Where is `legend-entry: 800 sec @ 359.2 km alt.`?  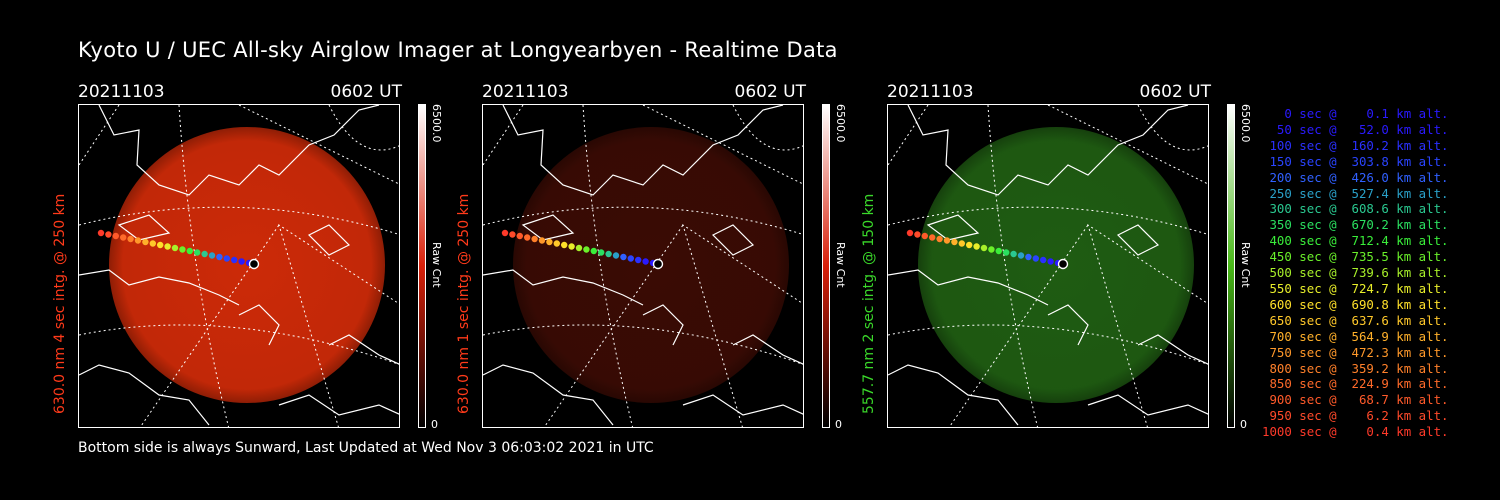
legend-entry: 800 sec @ 359.2 km alt. is located at coordinates (1355, 368).